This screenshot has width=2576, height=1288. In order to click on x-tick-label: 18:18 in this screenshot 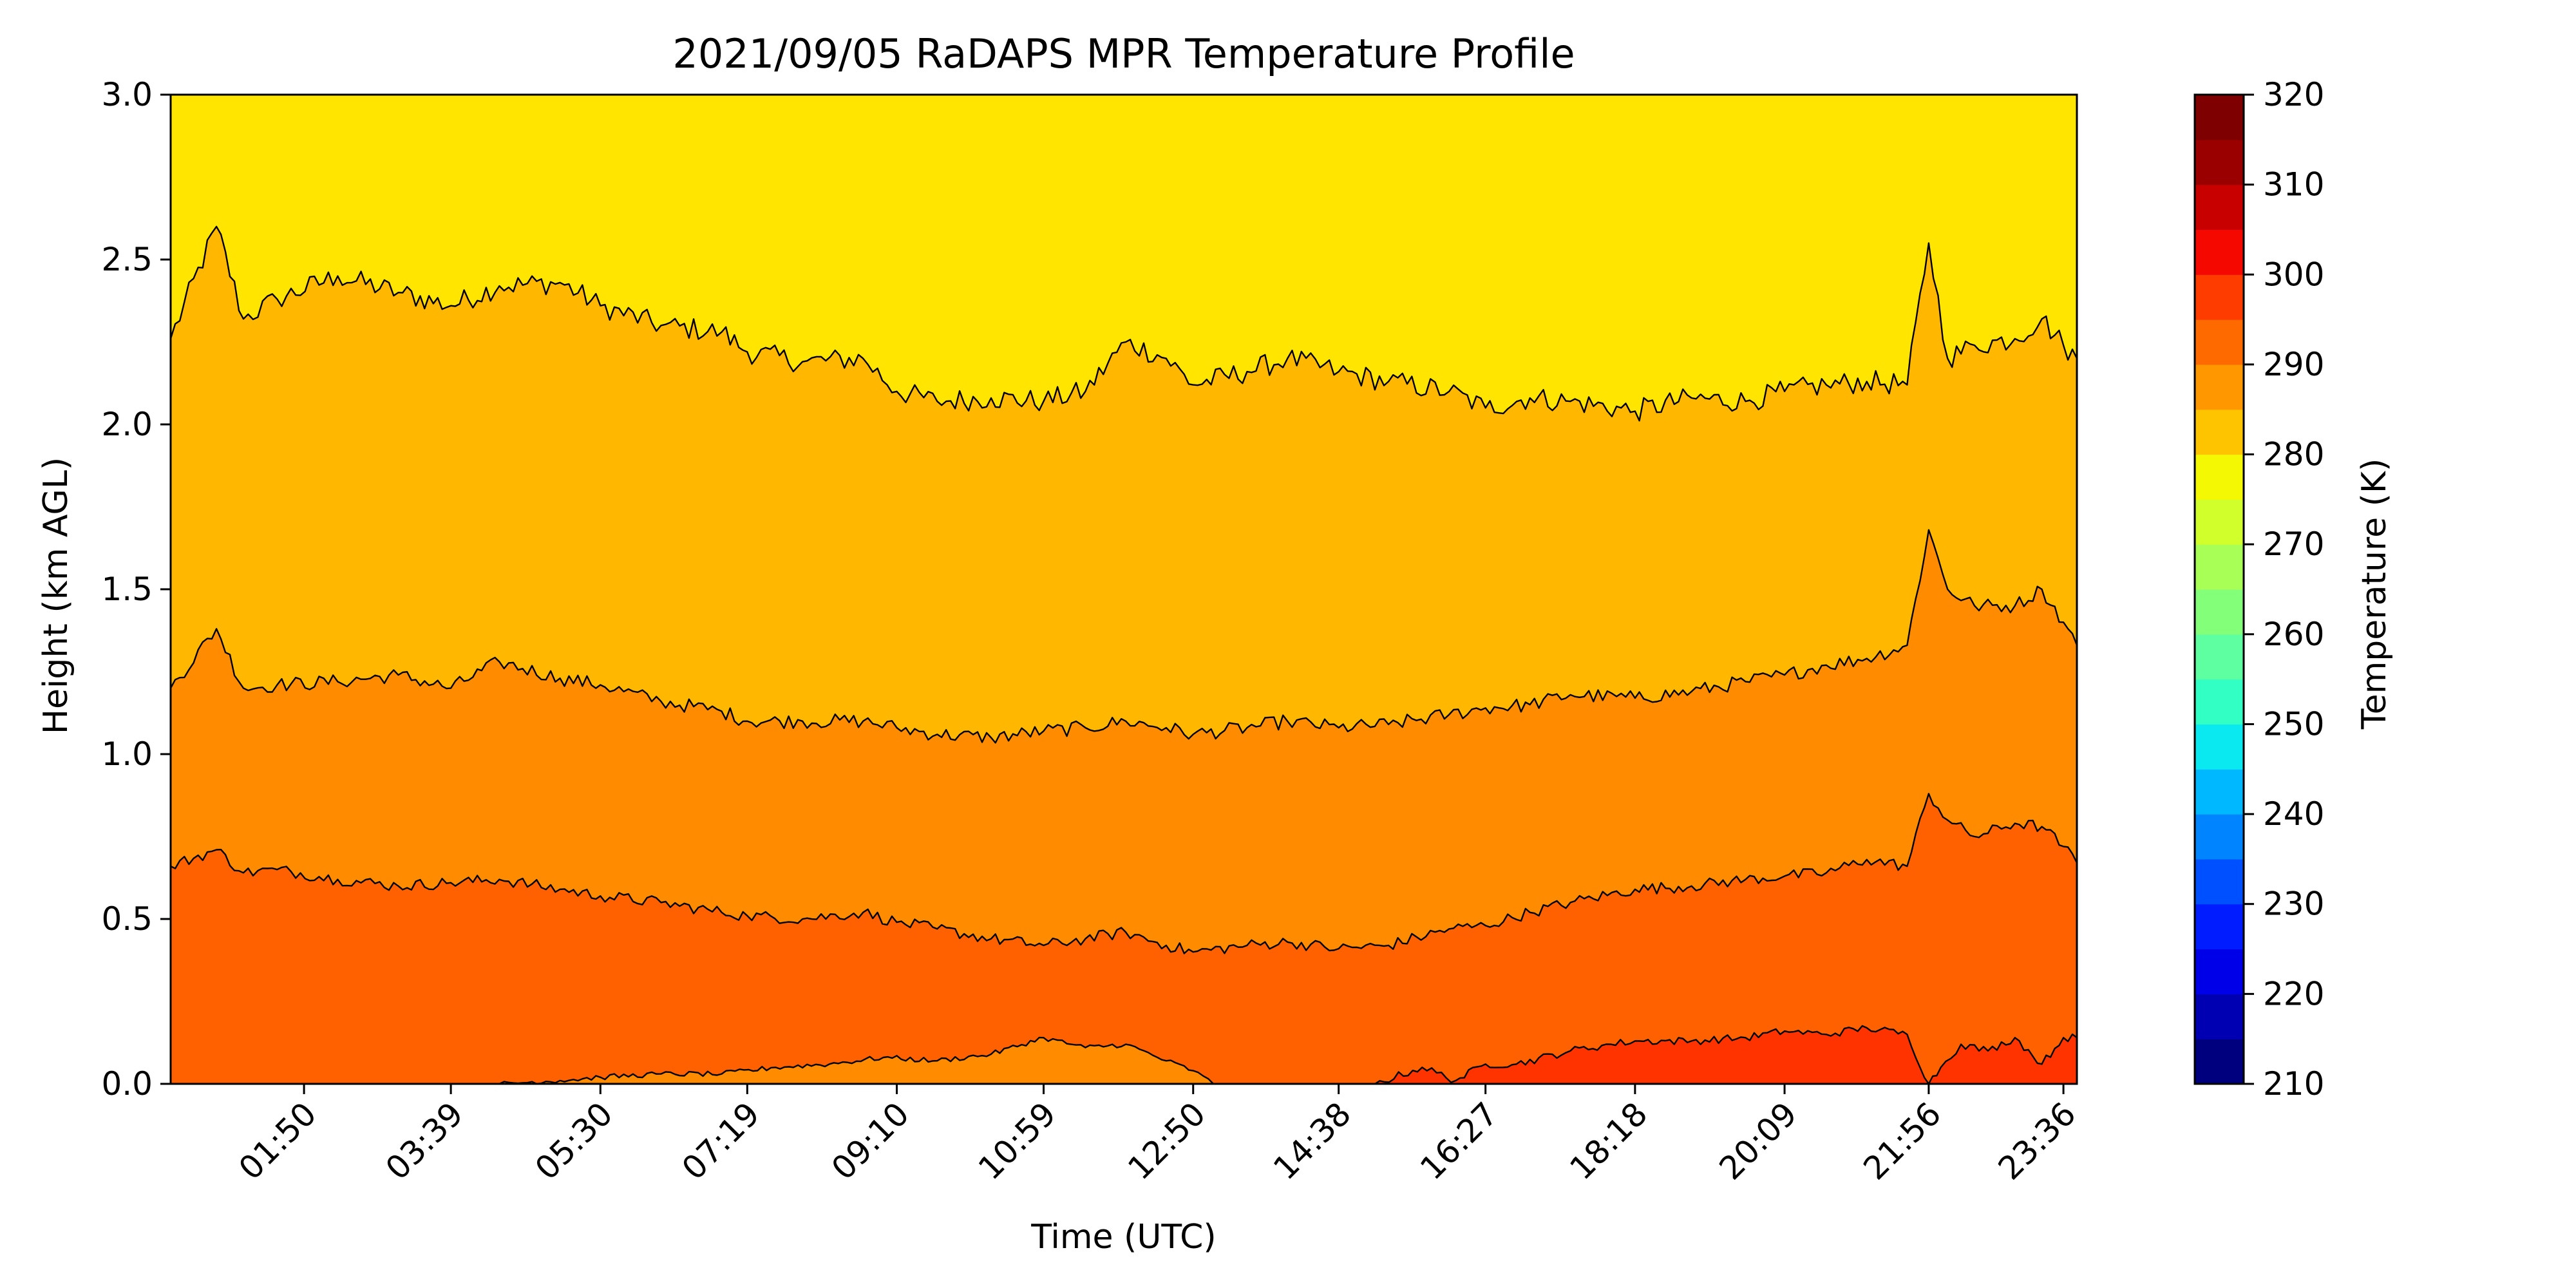, I will do `click(1608, 1141)`.